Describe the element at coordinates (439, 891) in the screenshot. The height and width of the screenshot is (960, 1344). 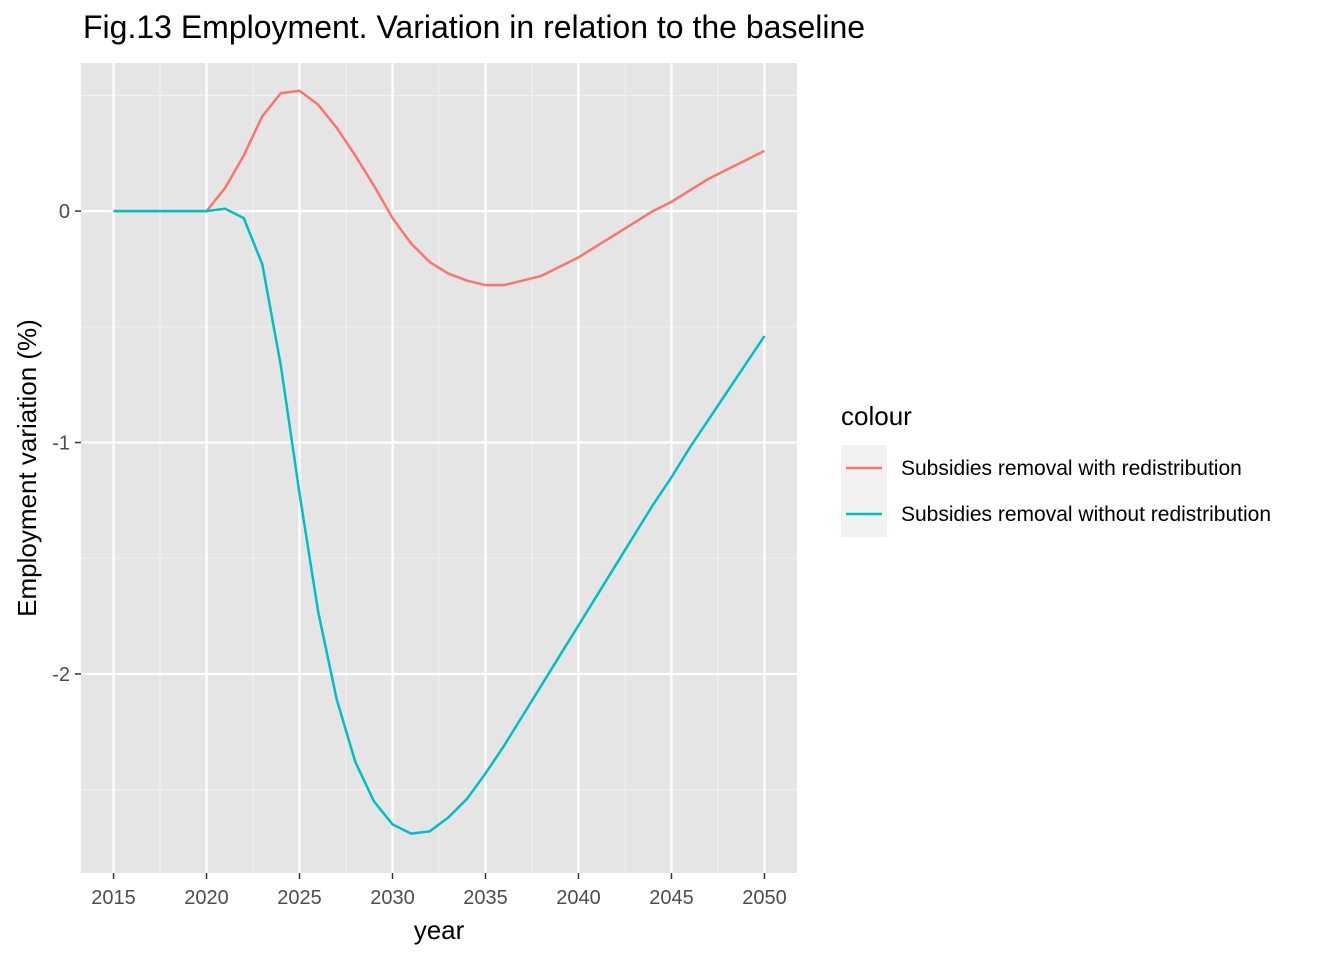
I see `x-axis-ticks: 2015 2020 2025 2030 2035 2040 2045 2050` at that location.